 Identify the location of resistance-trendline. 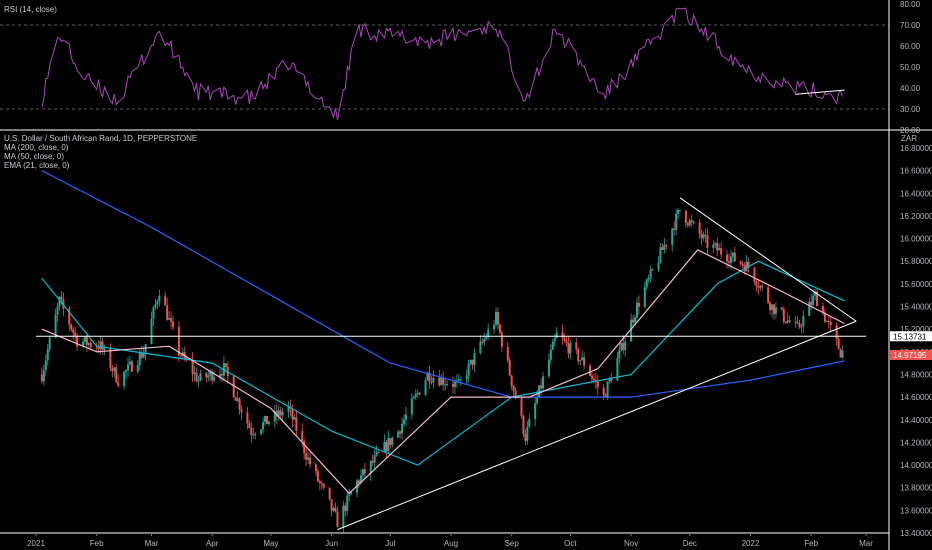
(768, 259).